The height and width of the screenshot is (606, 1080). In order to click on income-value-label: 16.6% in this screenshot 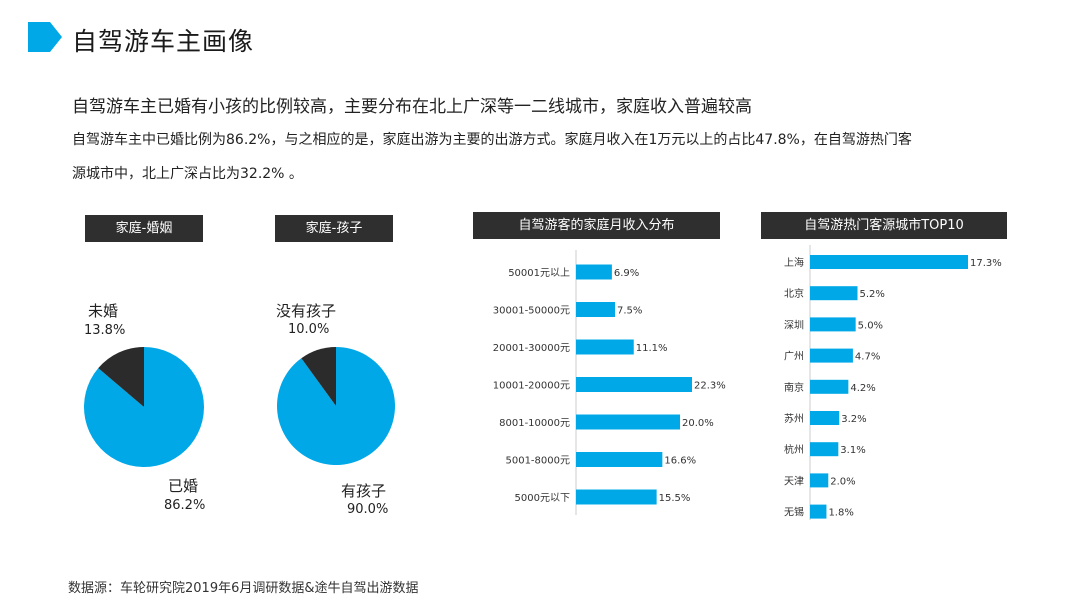, I will do `click(680, 461)`.